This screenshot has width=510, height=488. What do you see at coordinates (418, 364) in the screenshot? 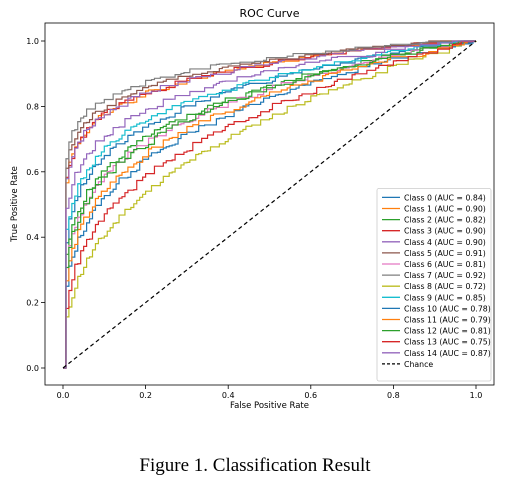
I see `legend-label: Chance` at bounding box center [418, 364].